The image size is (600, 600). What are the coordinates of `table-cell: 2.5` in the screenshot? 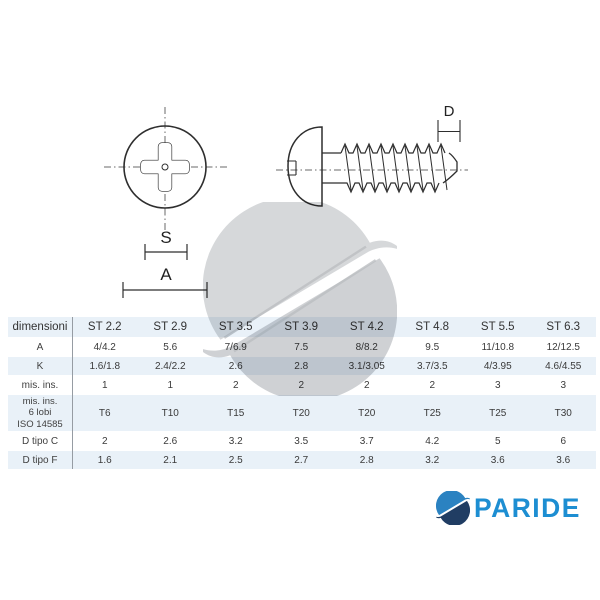 It's located at (235, 460).